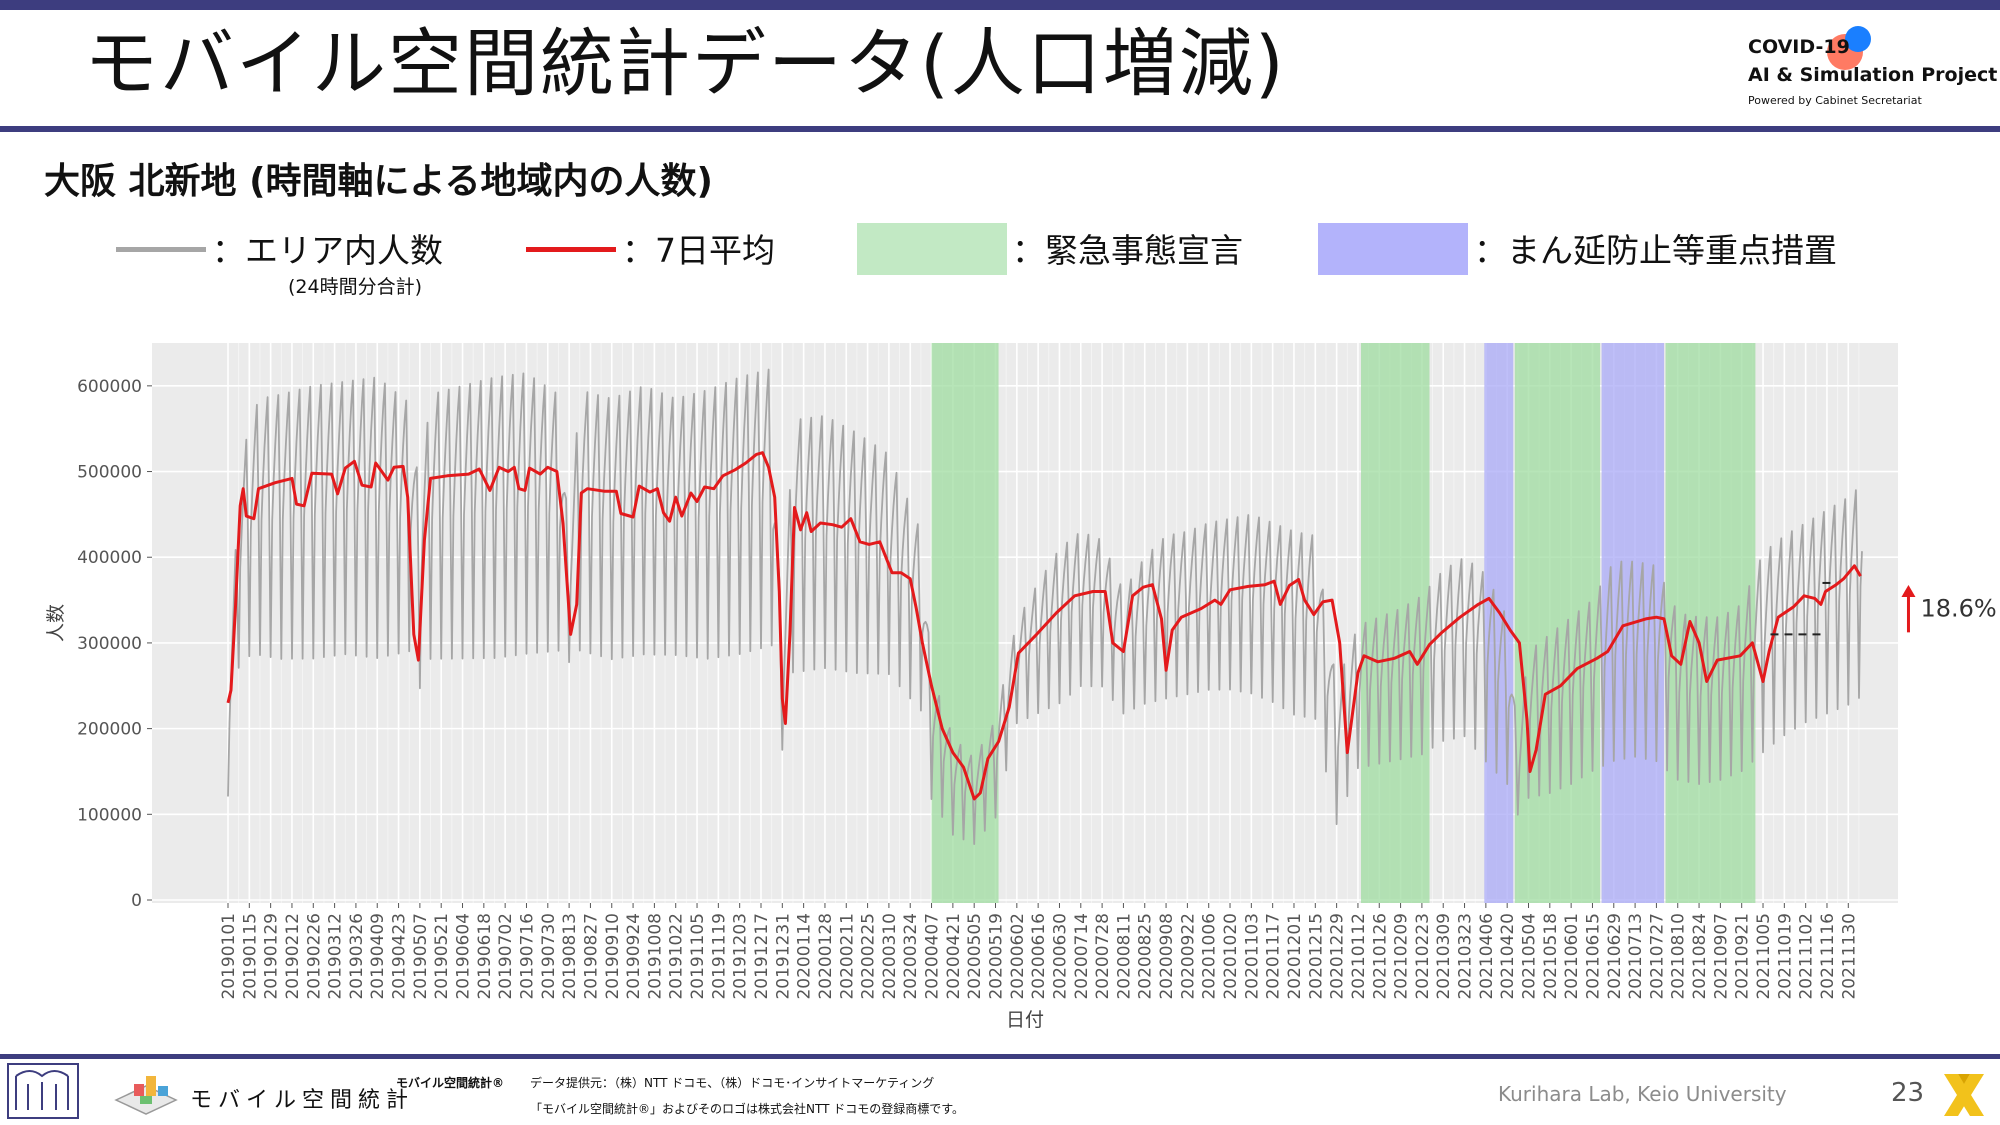  What do you see at coordinates (1873, 75) in the screenshot?
I see `logo-line2: AI & Simulation Project` at bounding box center [1873, 75].